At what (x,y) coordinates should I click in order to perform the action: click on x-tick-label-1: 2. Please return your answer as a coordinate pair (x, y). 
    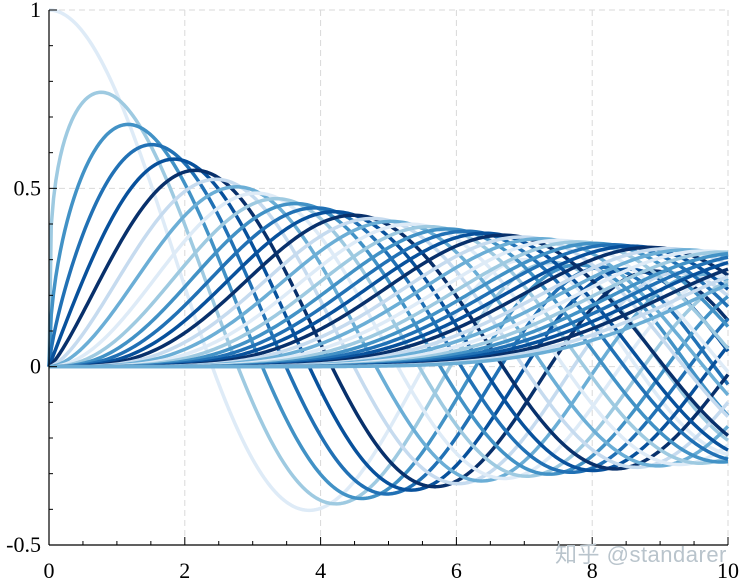
    Looking at the image, I should click on (184, 569).